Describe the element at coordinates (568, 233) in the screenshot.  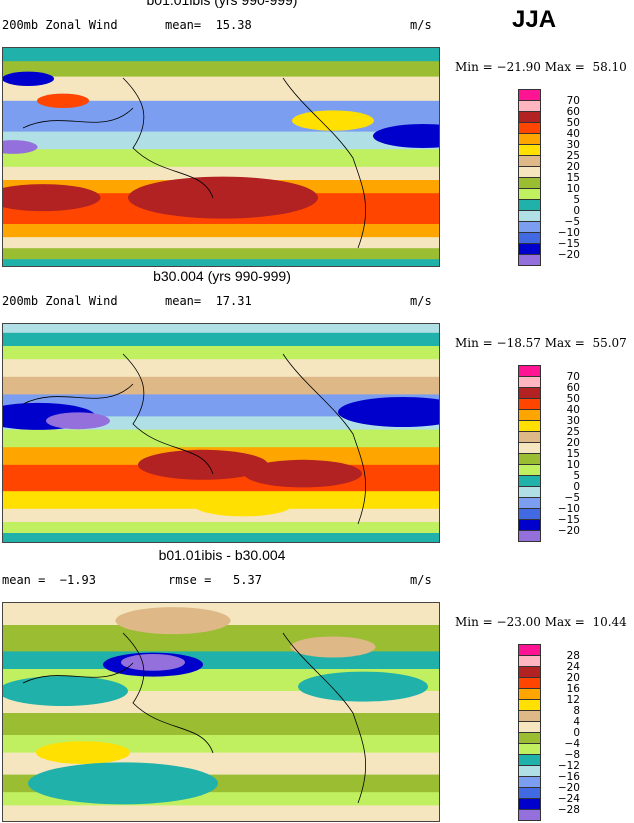
I see `colorbar-tick-label: −10` at that location.